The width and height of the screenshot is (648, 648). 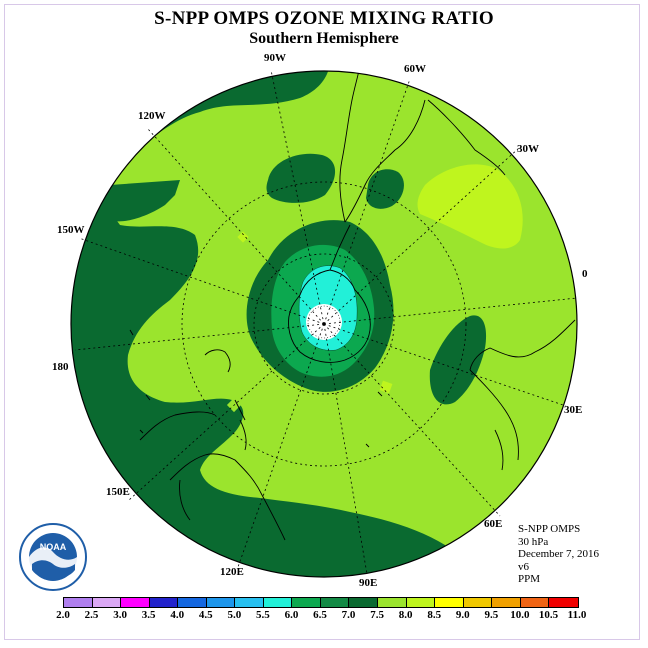 What do you see at coordinates (324, 38) in the screenshot?
I see `map-subtitle: Southern Hemisphere` at bounding box center [324, 38].